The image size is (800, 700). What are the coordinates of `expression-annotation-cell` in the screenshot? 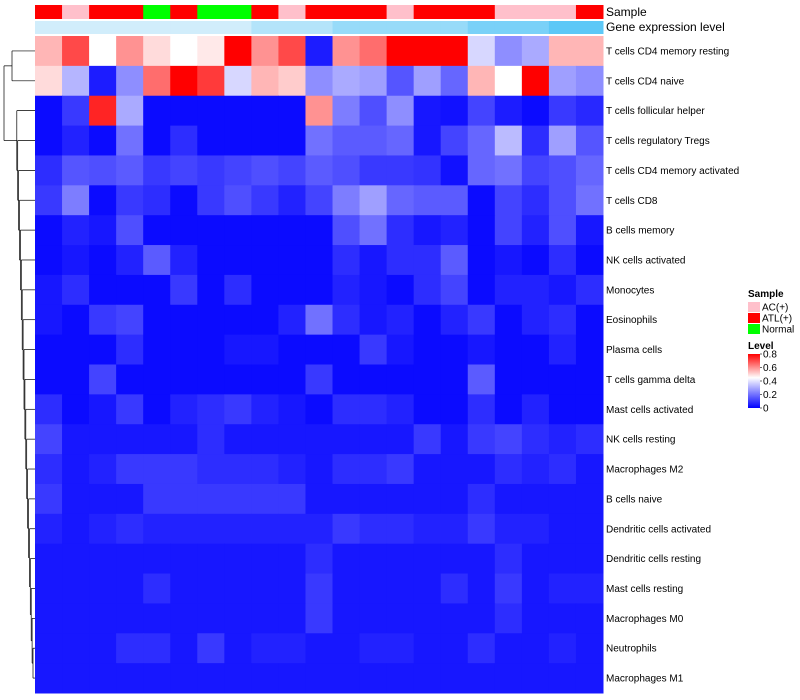 It's located at (508, 27).